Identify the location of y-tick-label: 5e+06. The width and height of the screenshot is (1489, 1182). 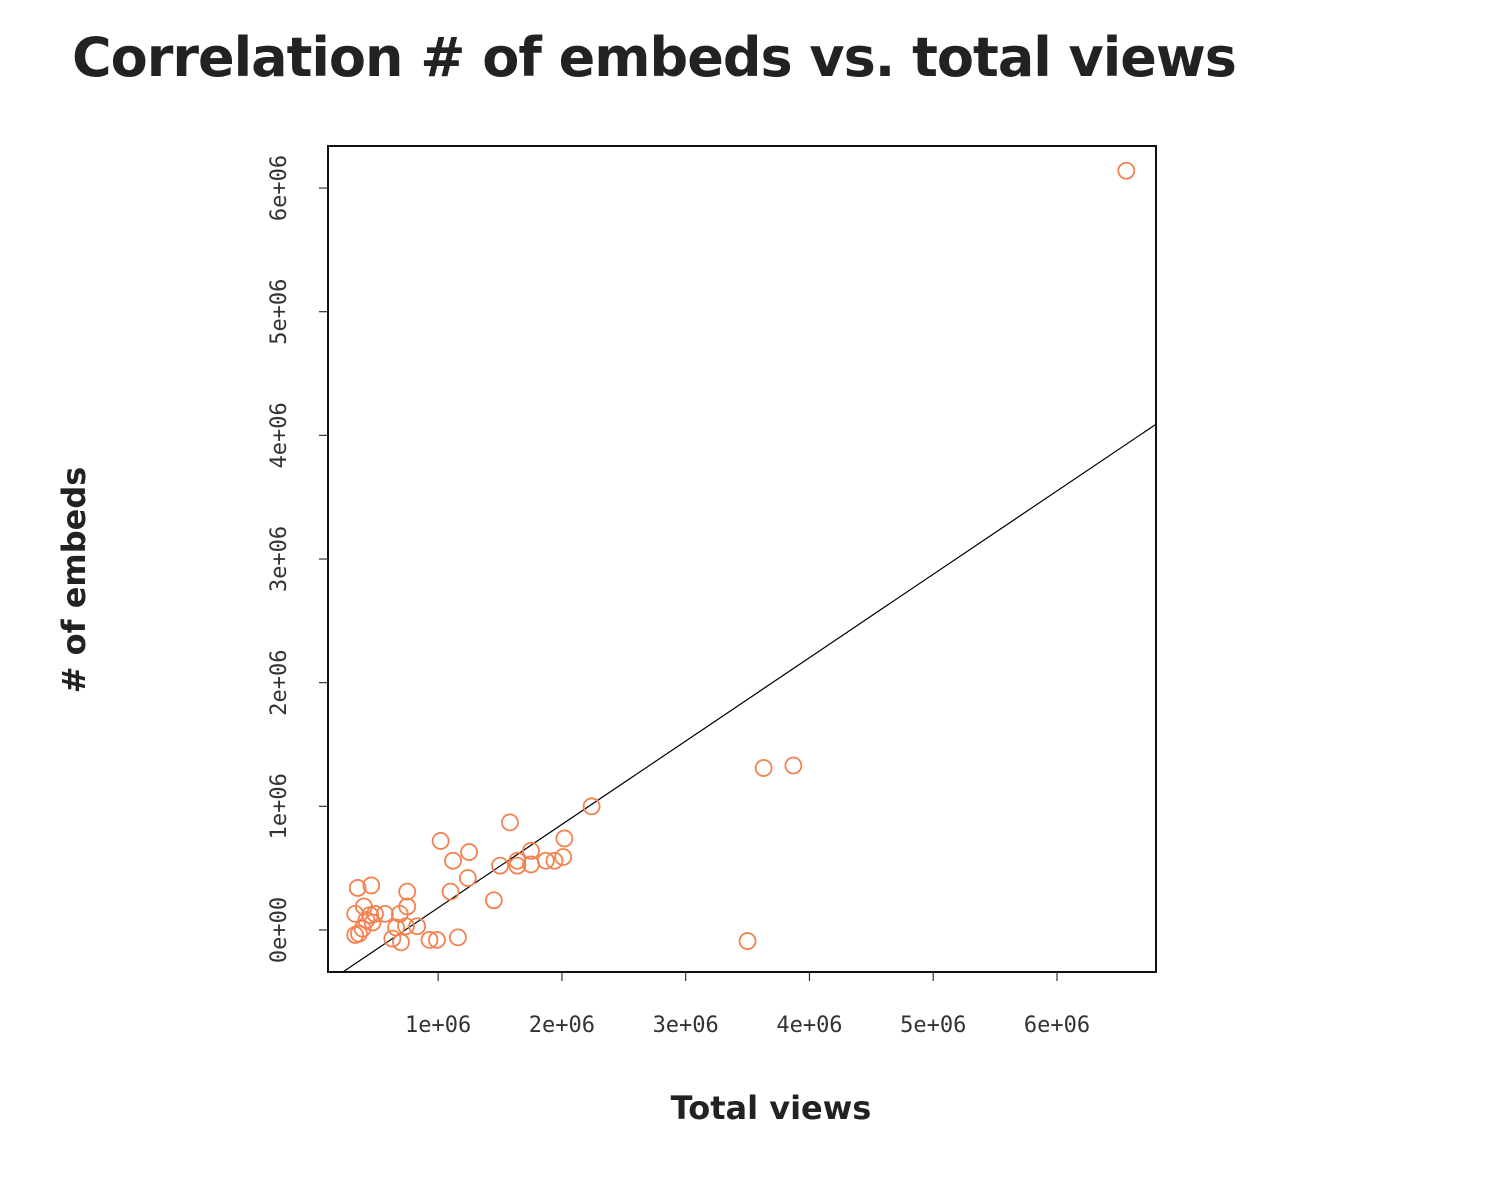
(279, 312).